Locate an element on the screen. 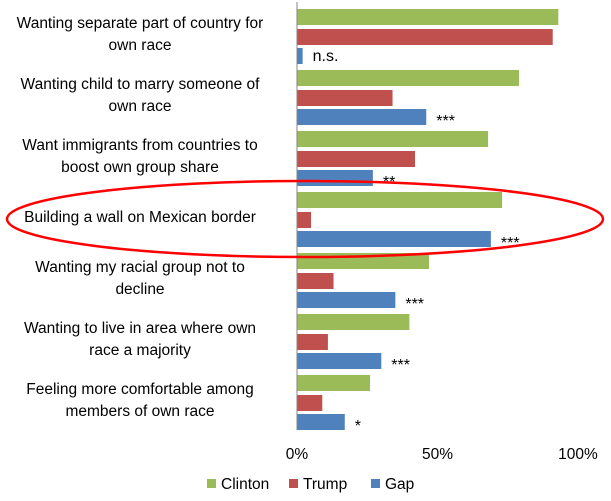 This screenshot has width=611, height=501. category-label-1-line-1: own race is located at coordinates (140, 106).